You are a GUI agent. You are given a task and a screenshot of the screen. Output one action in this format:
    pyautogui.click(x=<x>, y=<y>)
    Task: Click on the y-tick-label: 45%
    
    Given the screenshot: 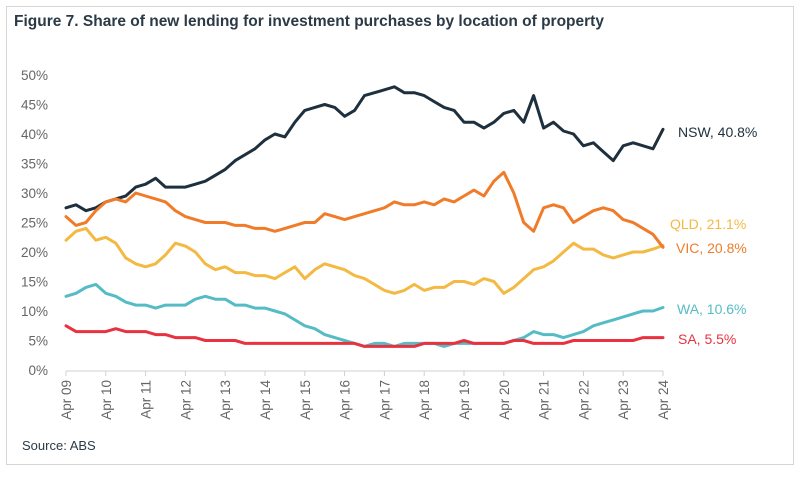 What is the action you would take?
    pyautogui.click(x=34, y=105)
    